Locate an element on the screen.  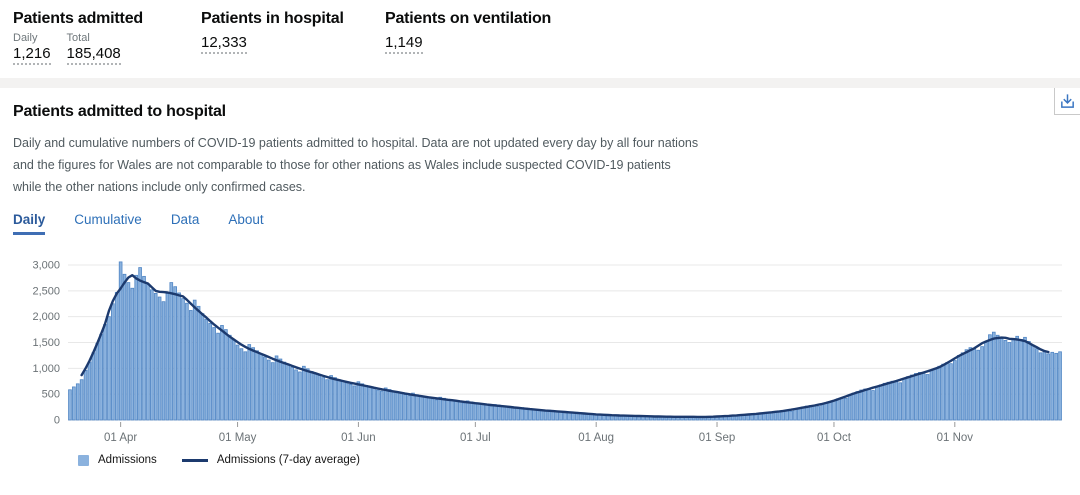
svg-text: 3,000 is located at coordinates (46, 266).